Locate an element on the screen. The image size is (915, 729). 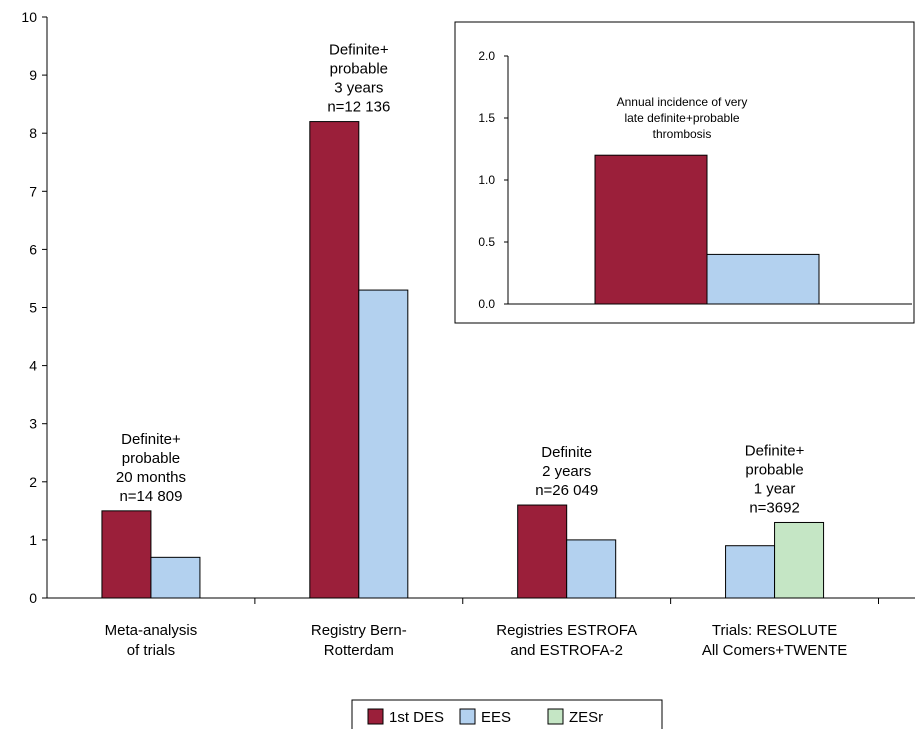
category-label: of trials is located at coordinates (151, 650).